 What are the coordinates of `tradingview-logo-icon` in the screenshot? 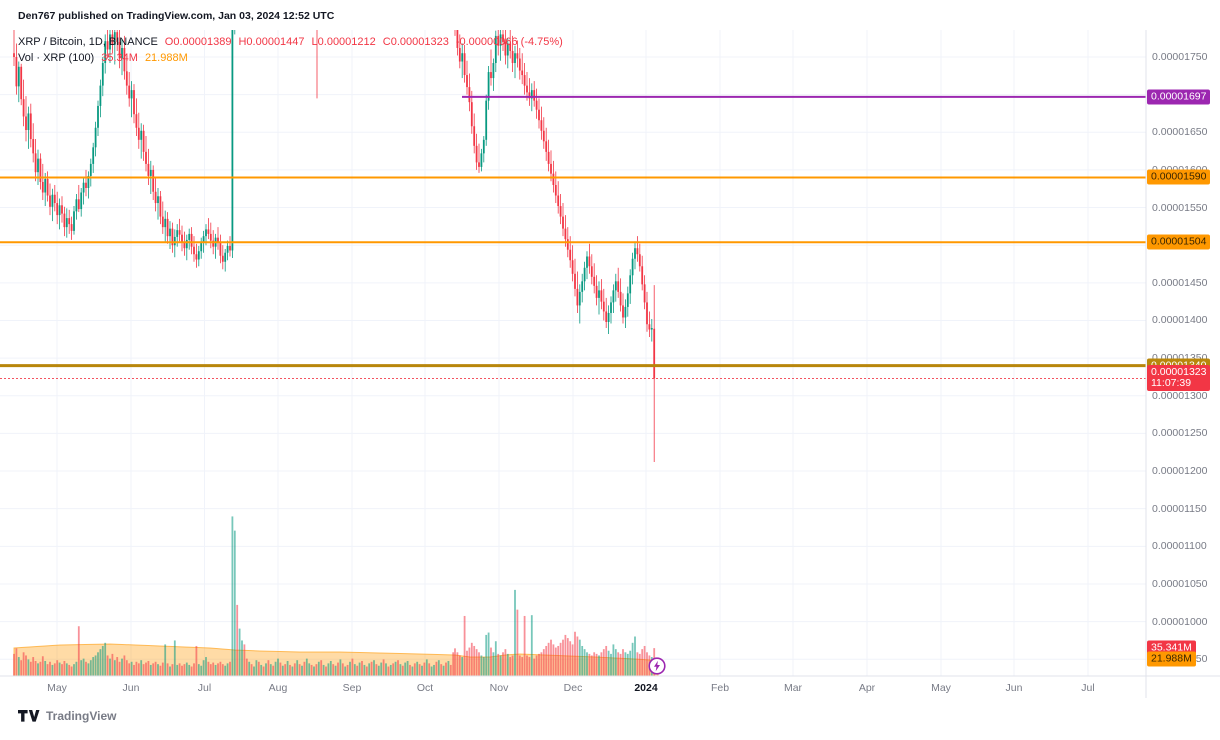 It's located at (29, 715).